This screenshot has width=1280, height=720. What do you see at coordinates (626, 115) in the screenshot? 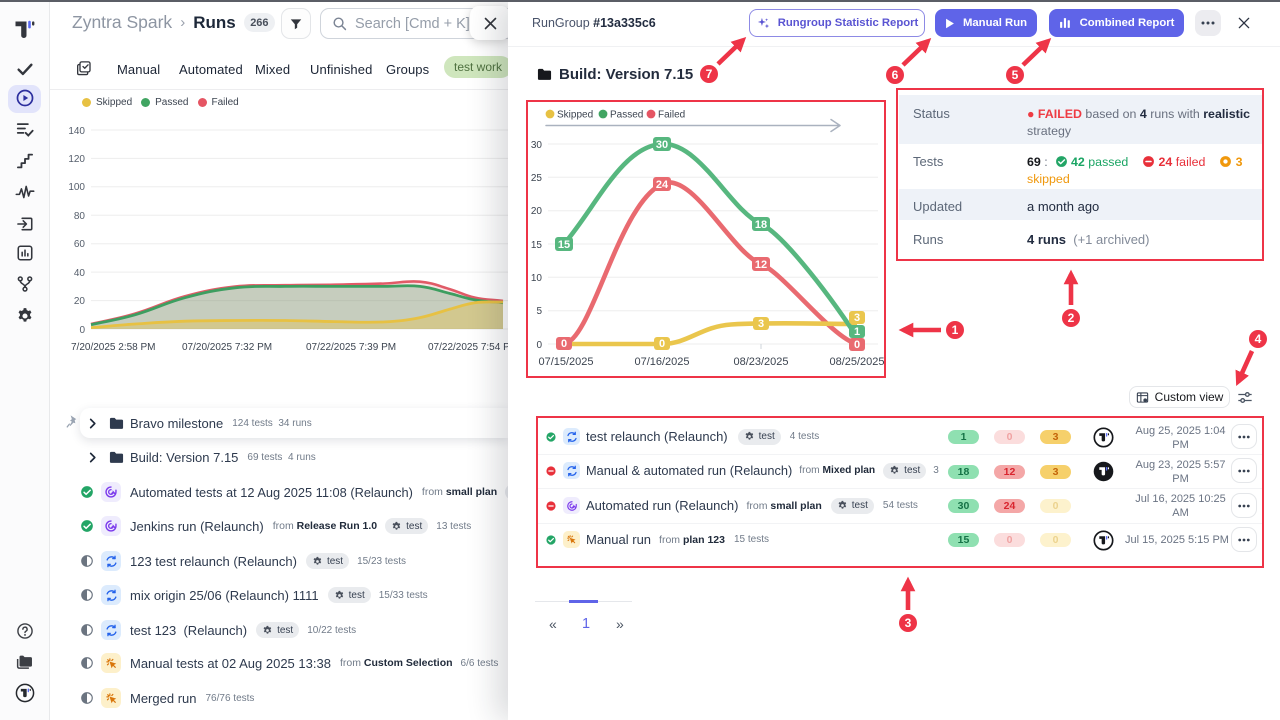
I see `svg-text: Passed` at bounding box center [626, 115].